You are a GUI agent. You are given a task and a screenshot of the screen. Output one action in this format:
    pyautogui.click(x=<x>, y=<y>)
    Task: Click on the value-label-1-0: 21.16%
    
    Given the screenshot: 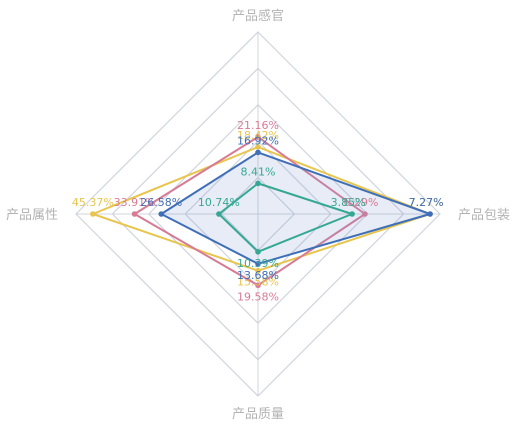 What is the action you would take?
    pyautogui.click(x=258, y=125)
    